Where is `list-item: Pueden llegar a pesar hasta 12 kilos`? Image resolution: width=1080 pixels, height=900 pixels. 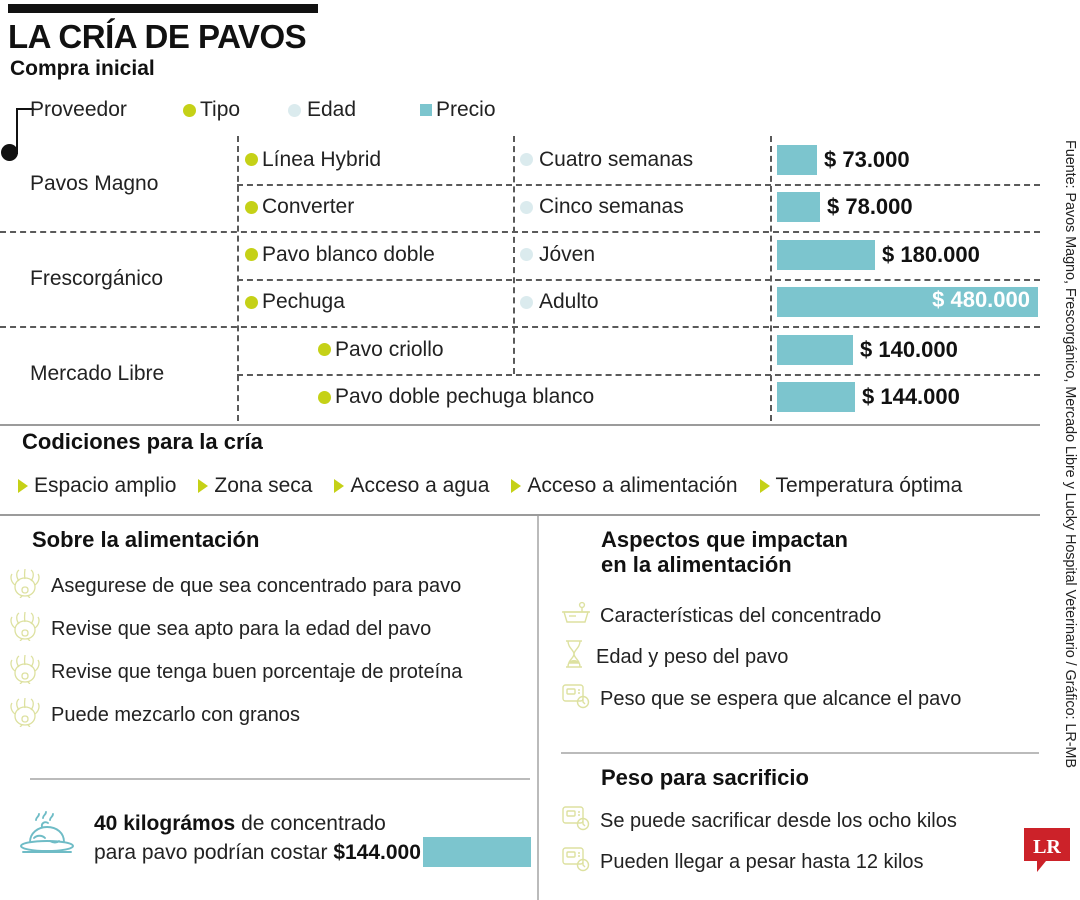
list-item: Pueden llegar a pesar hasta 12 kilos is located at coordinates (759, 862).